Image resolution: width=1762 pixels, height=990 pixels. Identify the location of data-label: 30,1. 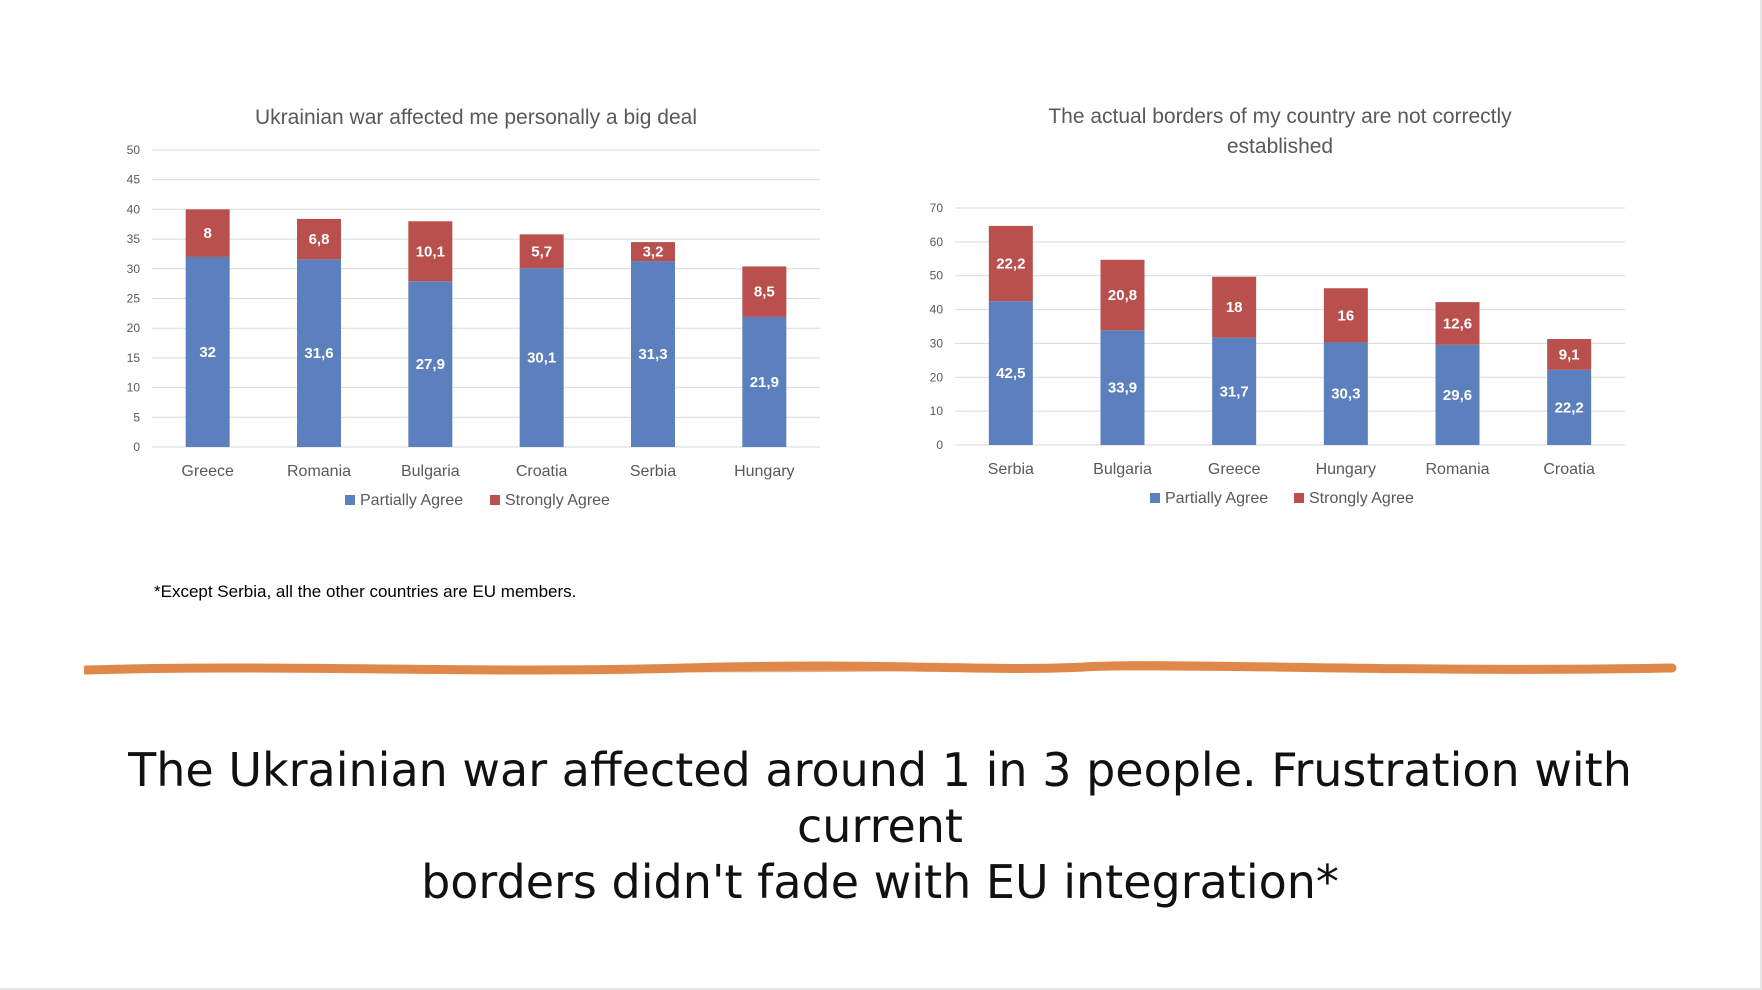
(541, 358).